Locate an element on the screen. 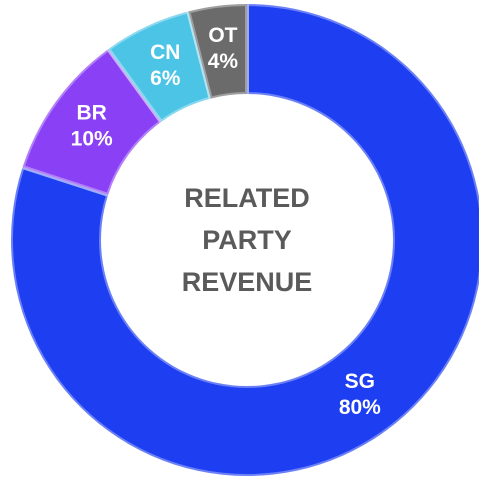 Image resolution: width=479 pixels, height=478 pixels. slice-value-label: 6% is located at coordinates (165, 78).